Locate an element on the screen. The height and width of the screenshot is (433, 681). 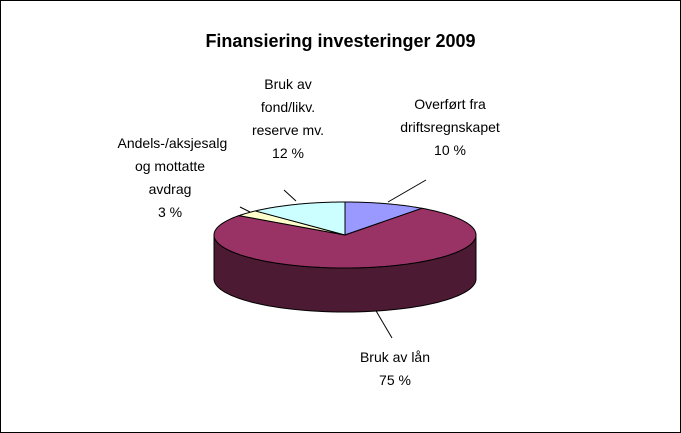
data-label: Overført fra driftsregnskapet 10 % is located at coordinates (450, 127).